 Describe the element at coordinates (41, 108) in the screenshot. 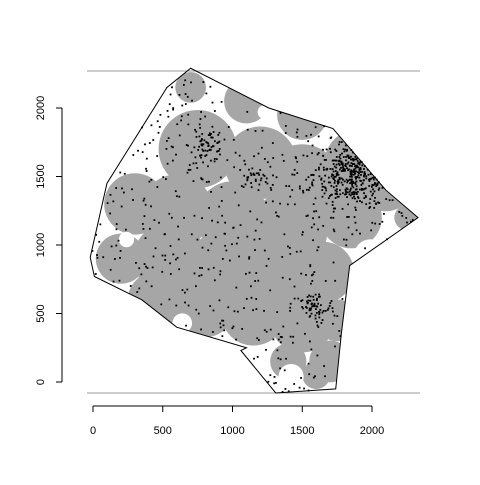

I see `y-tick-label: 2000` at that location.